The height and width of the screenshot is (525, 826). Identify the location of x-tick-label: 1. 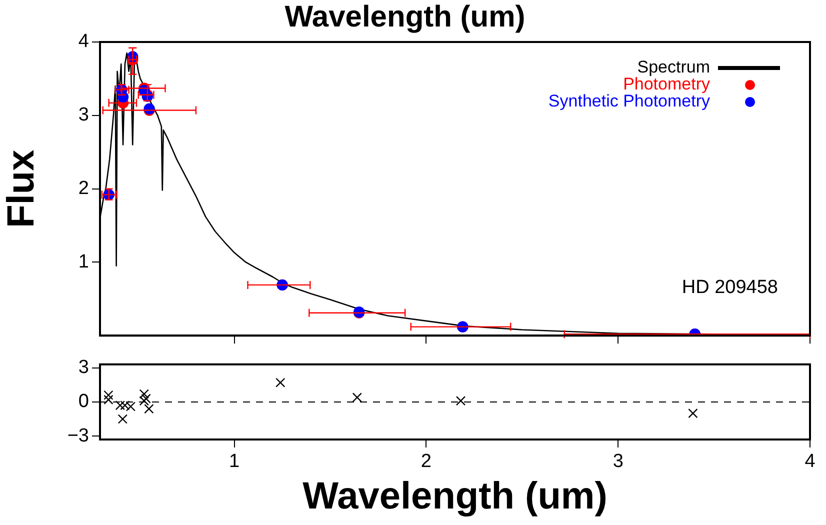
(234, 461).